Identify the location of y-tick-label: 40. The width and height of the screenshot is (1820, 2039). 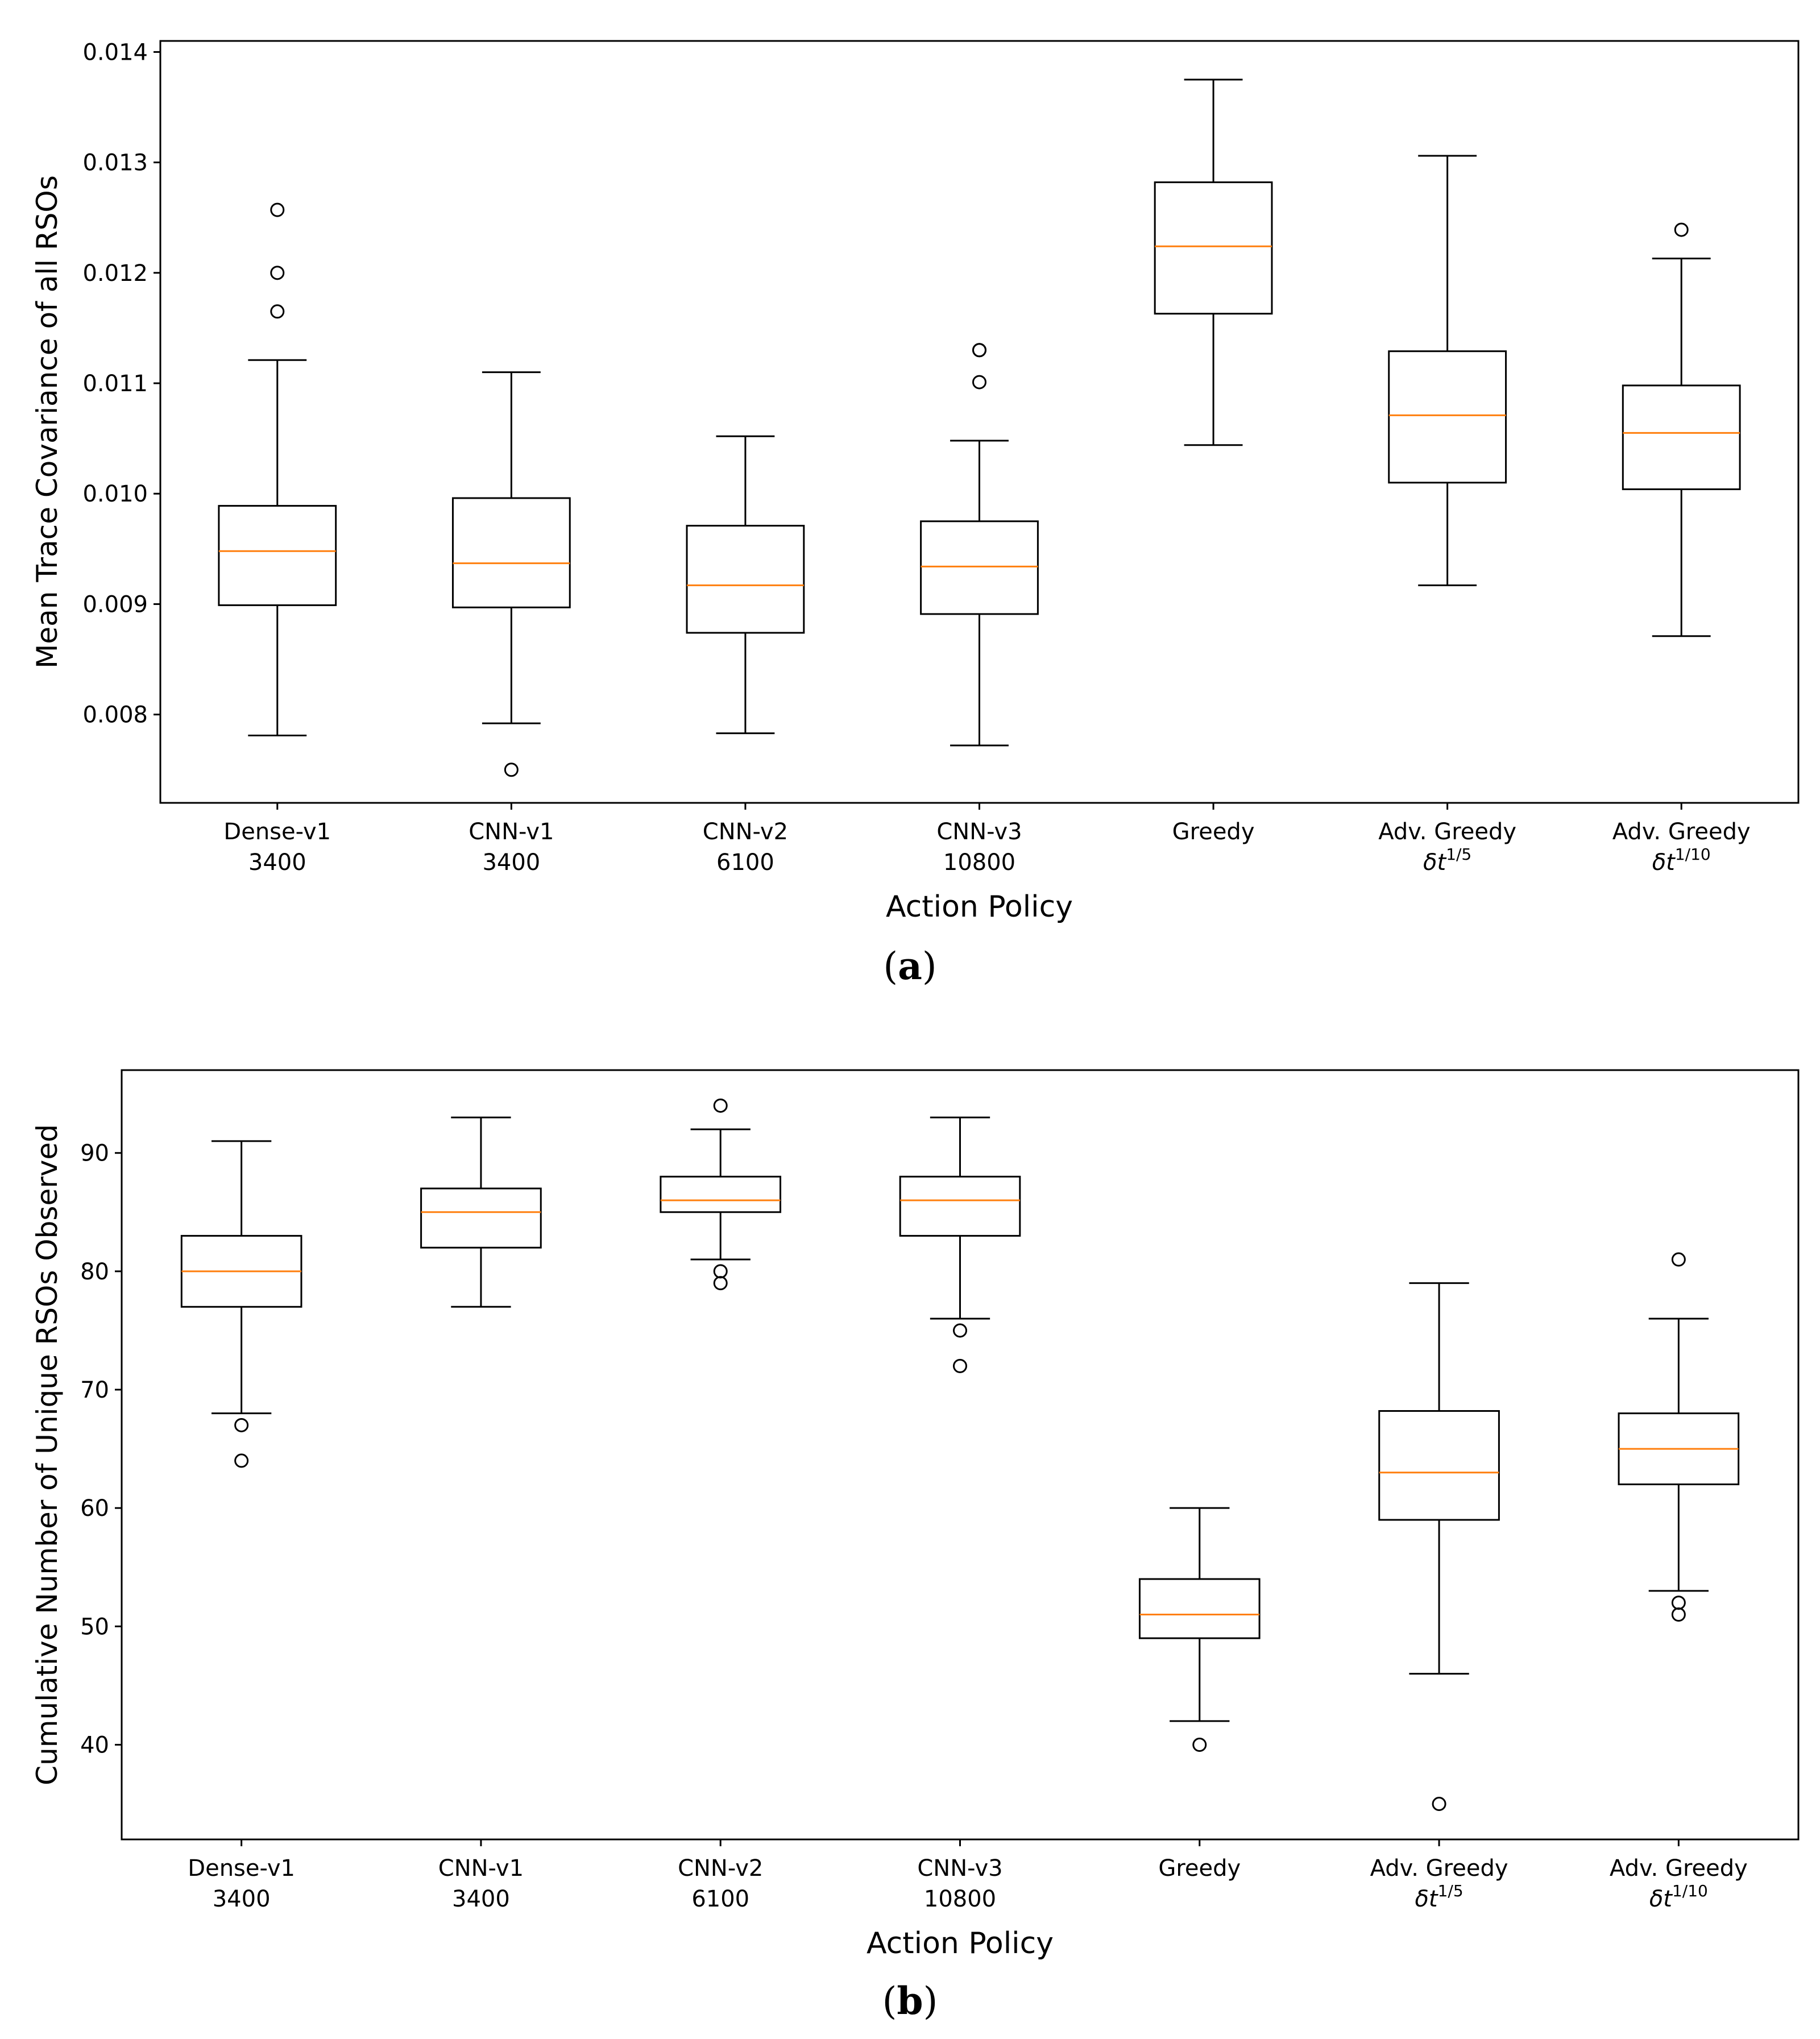
(94, 1745).